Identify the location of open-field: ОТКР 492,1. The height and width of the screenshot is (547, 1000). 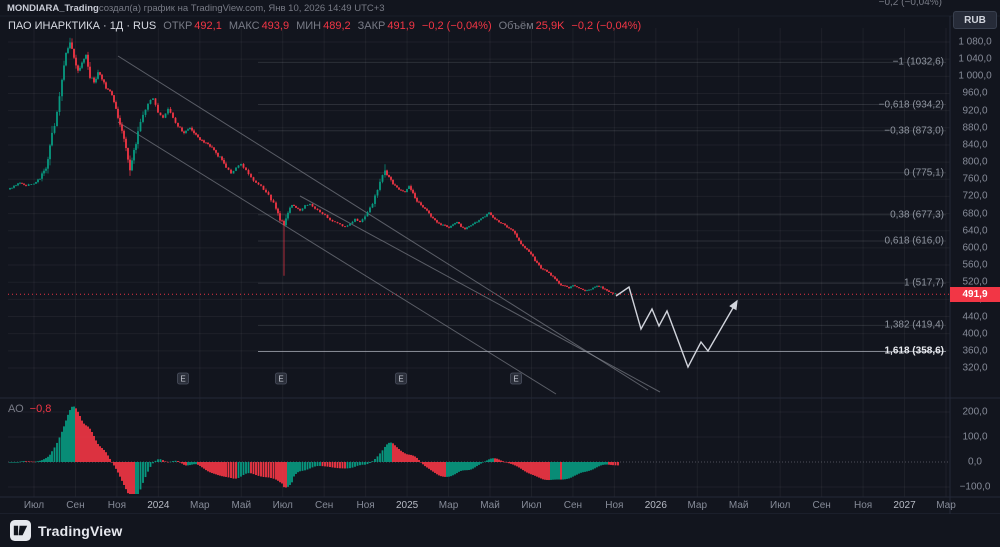
(192, 26).